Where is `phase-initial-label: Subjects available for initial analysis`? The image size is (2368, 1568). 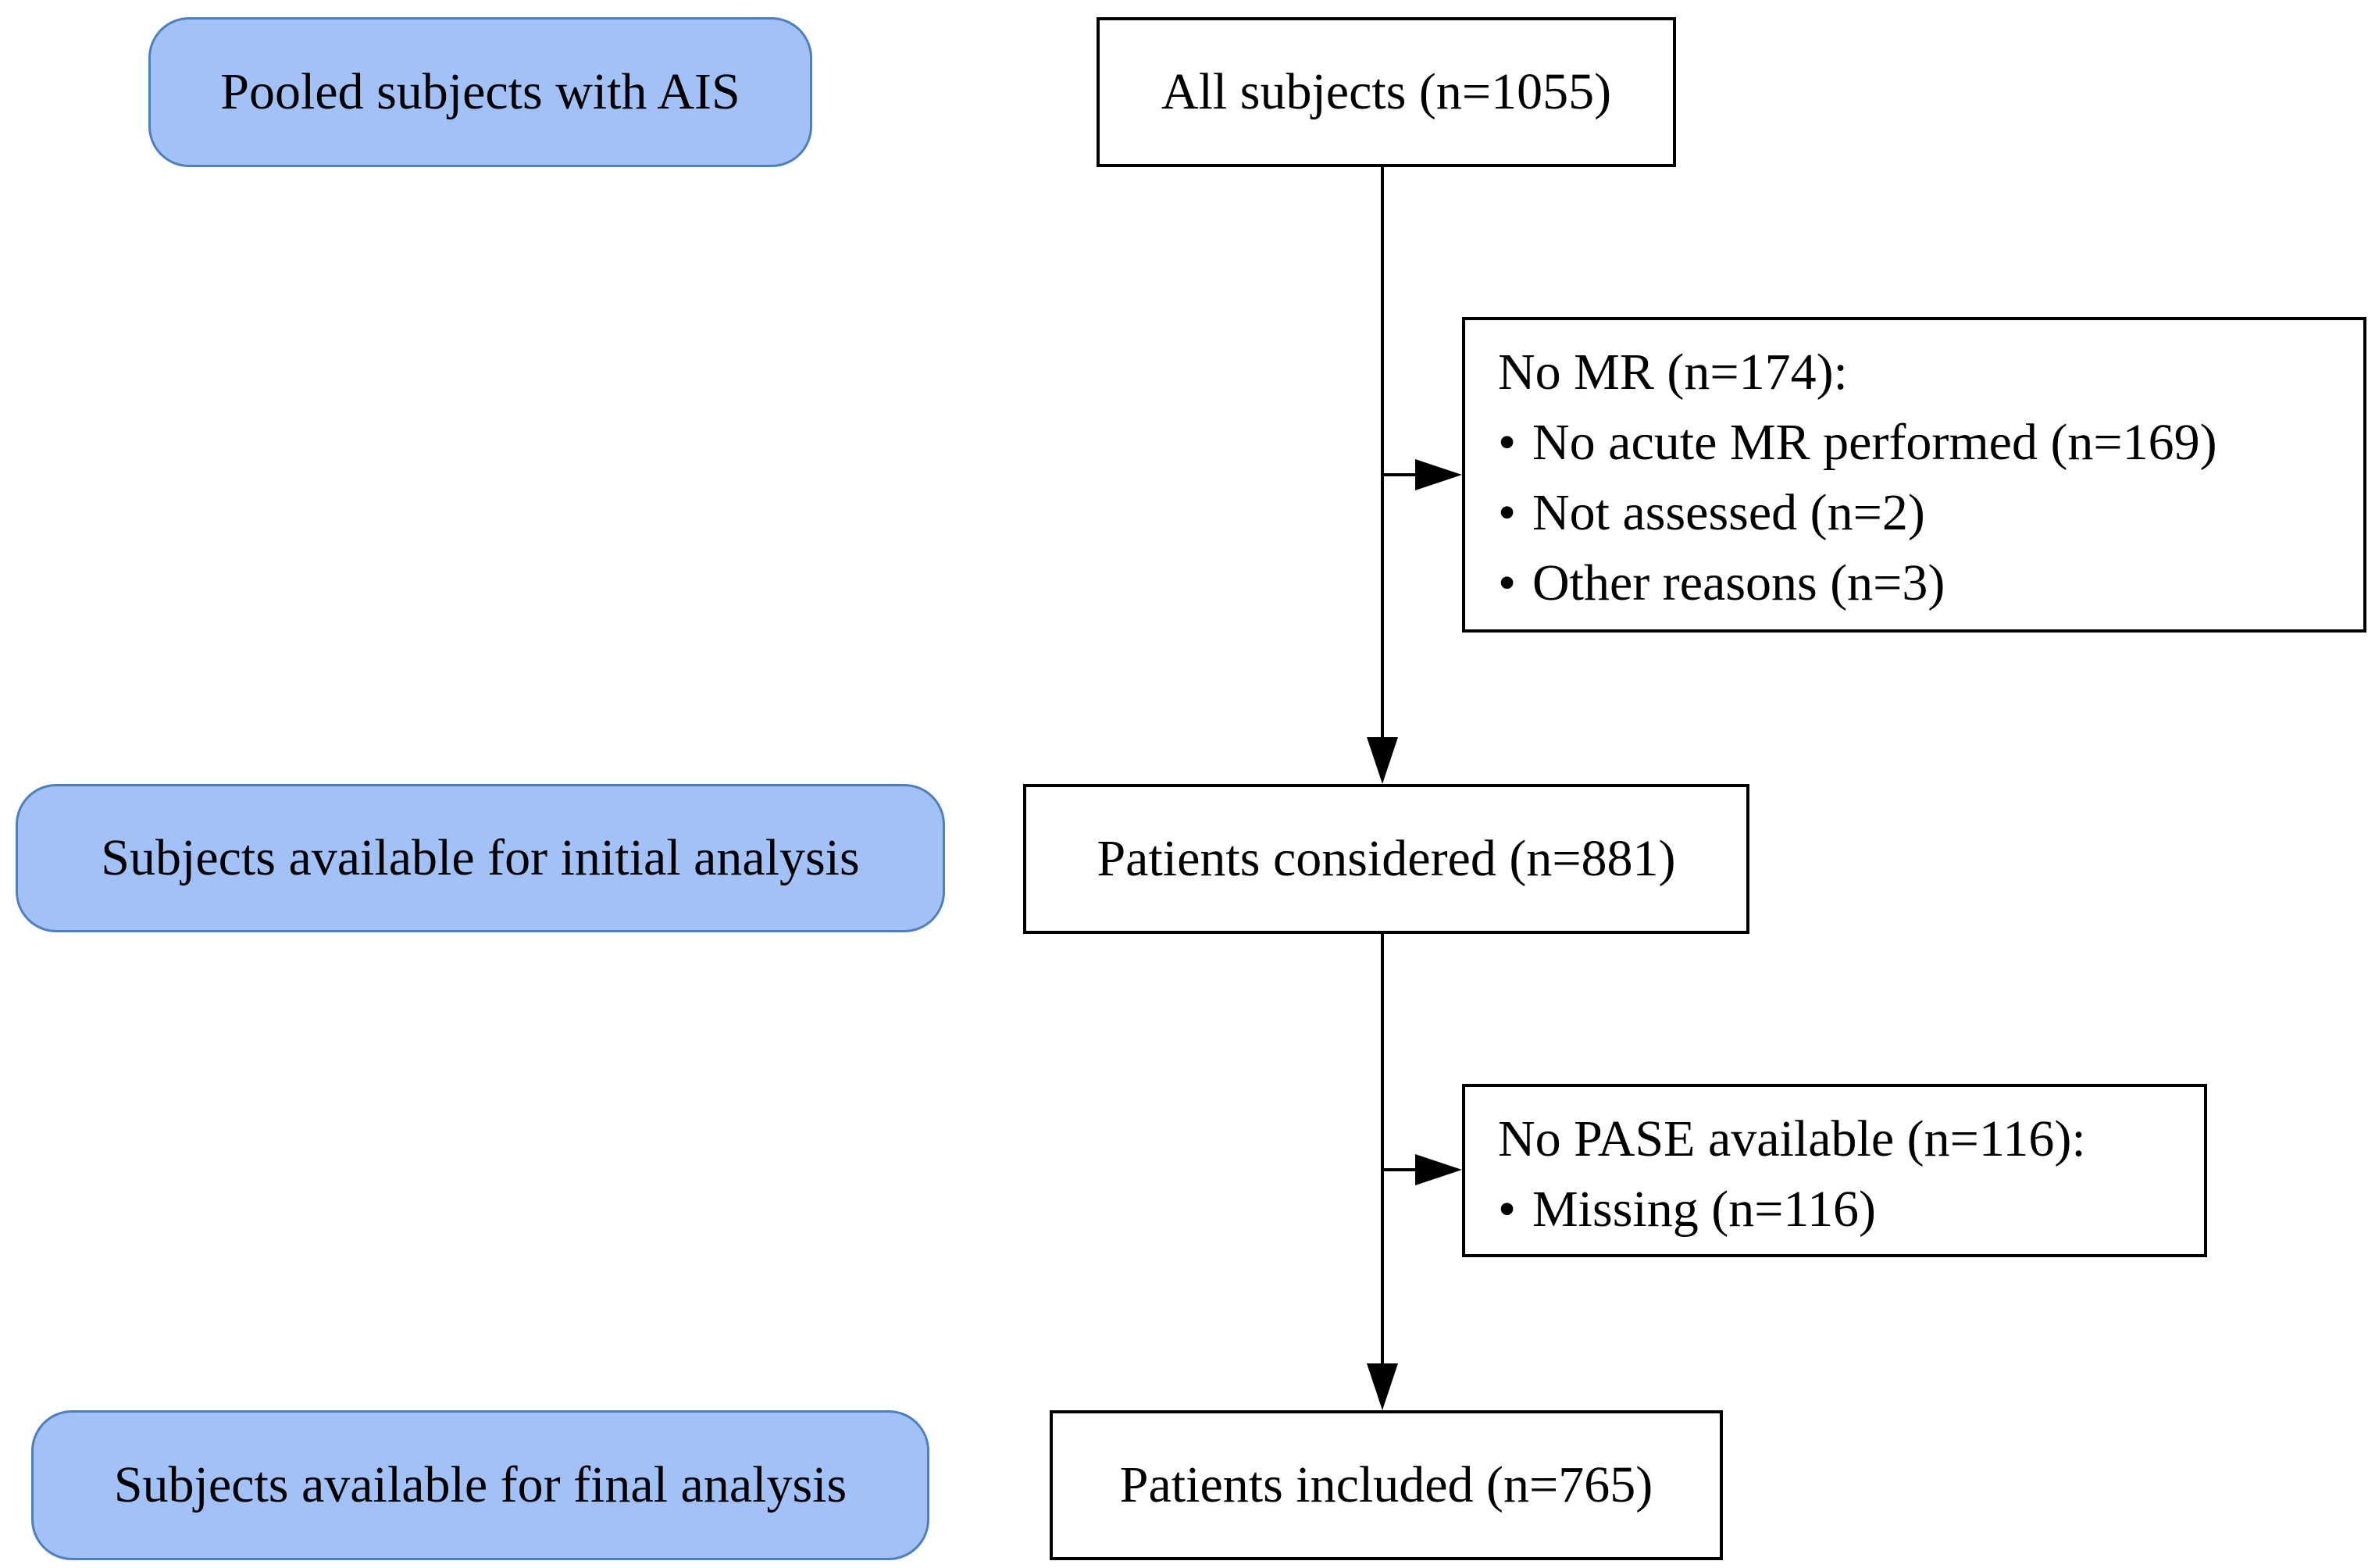 phase-initial-label: Subjects available for initial analysis is located at coordinates (480, 858).